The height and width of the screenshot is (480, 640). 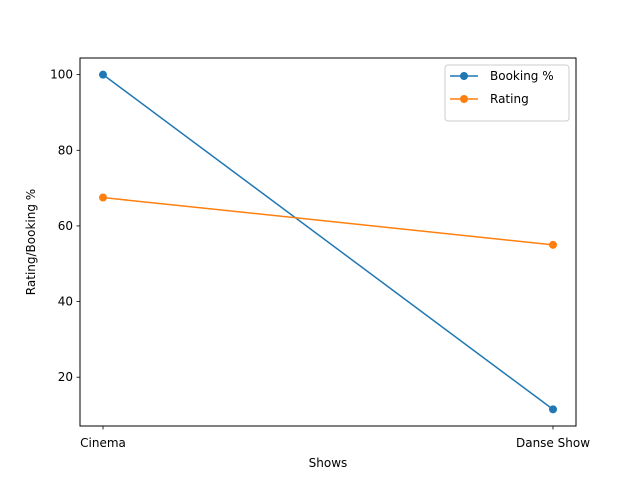 I want to click on legend: Booking % Rating, so click(x=507, y=93).